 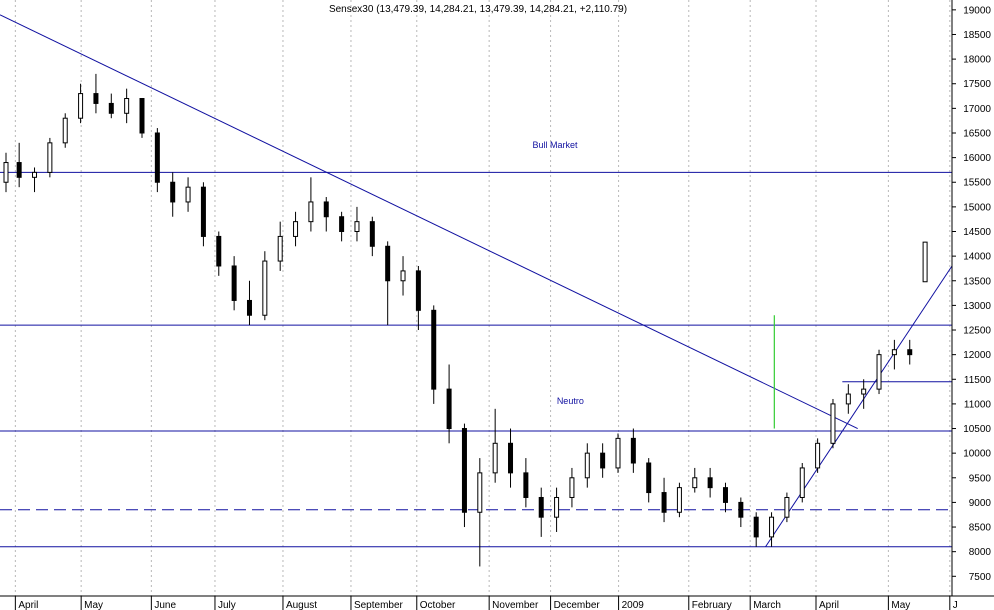 What do you see at coordinates (977, 35) in the screenshot?
I see `y-tick-label: 18500` at bounding box center [977, 35].